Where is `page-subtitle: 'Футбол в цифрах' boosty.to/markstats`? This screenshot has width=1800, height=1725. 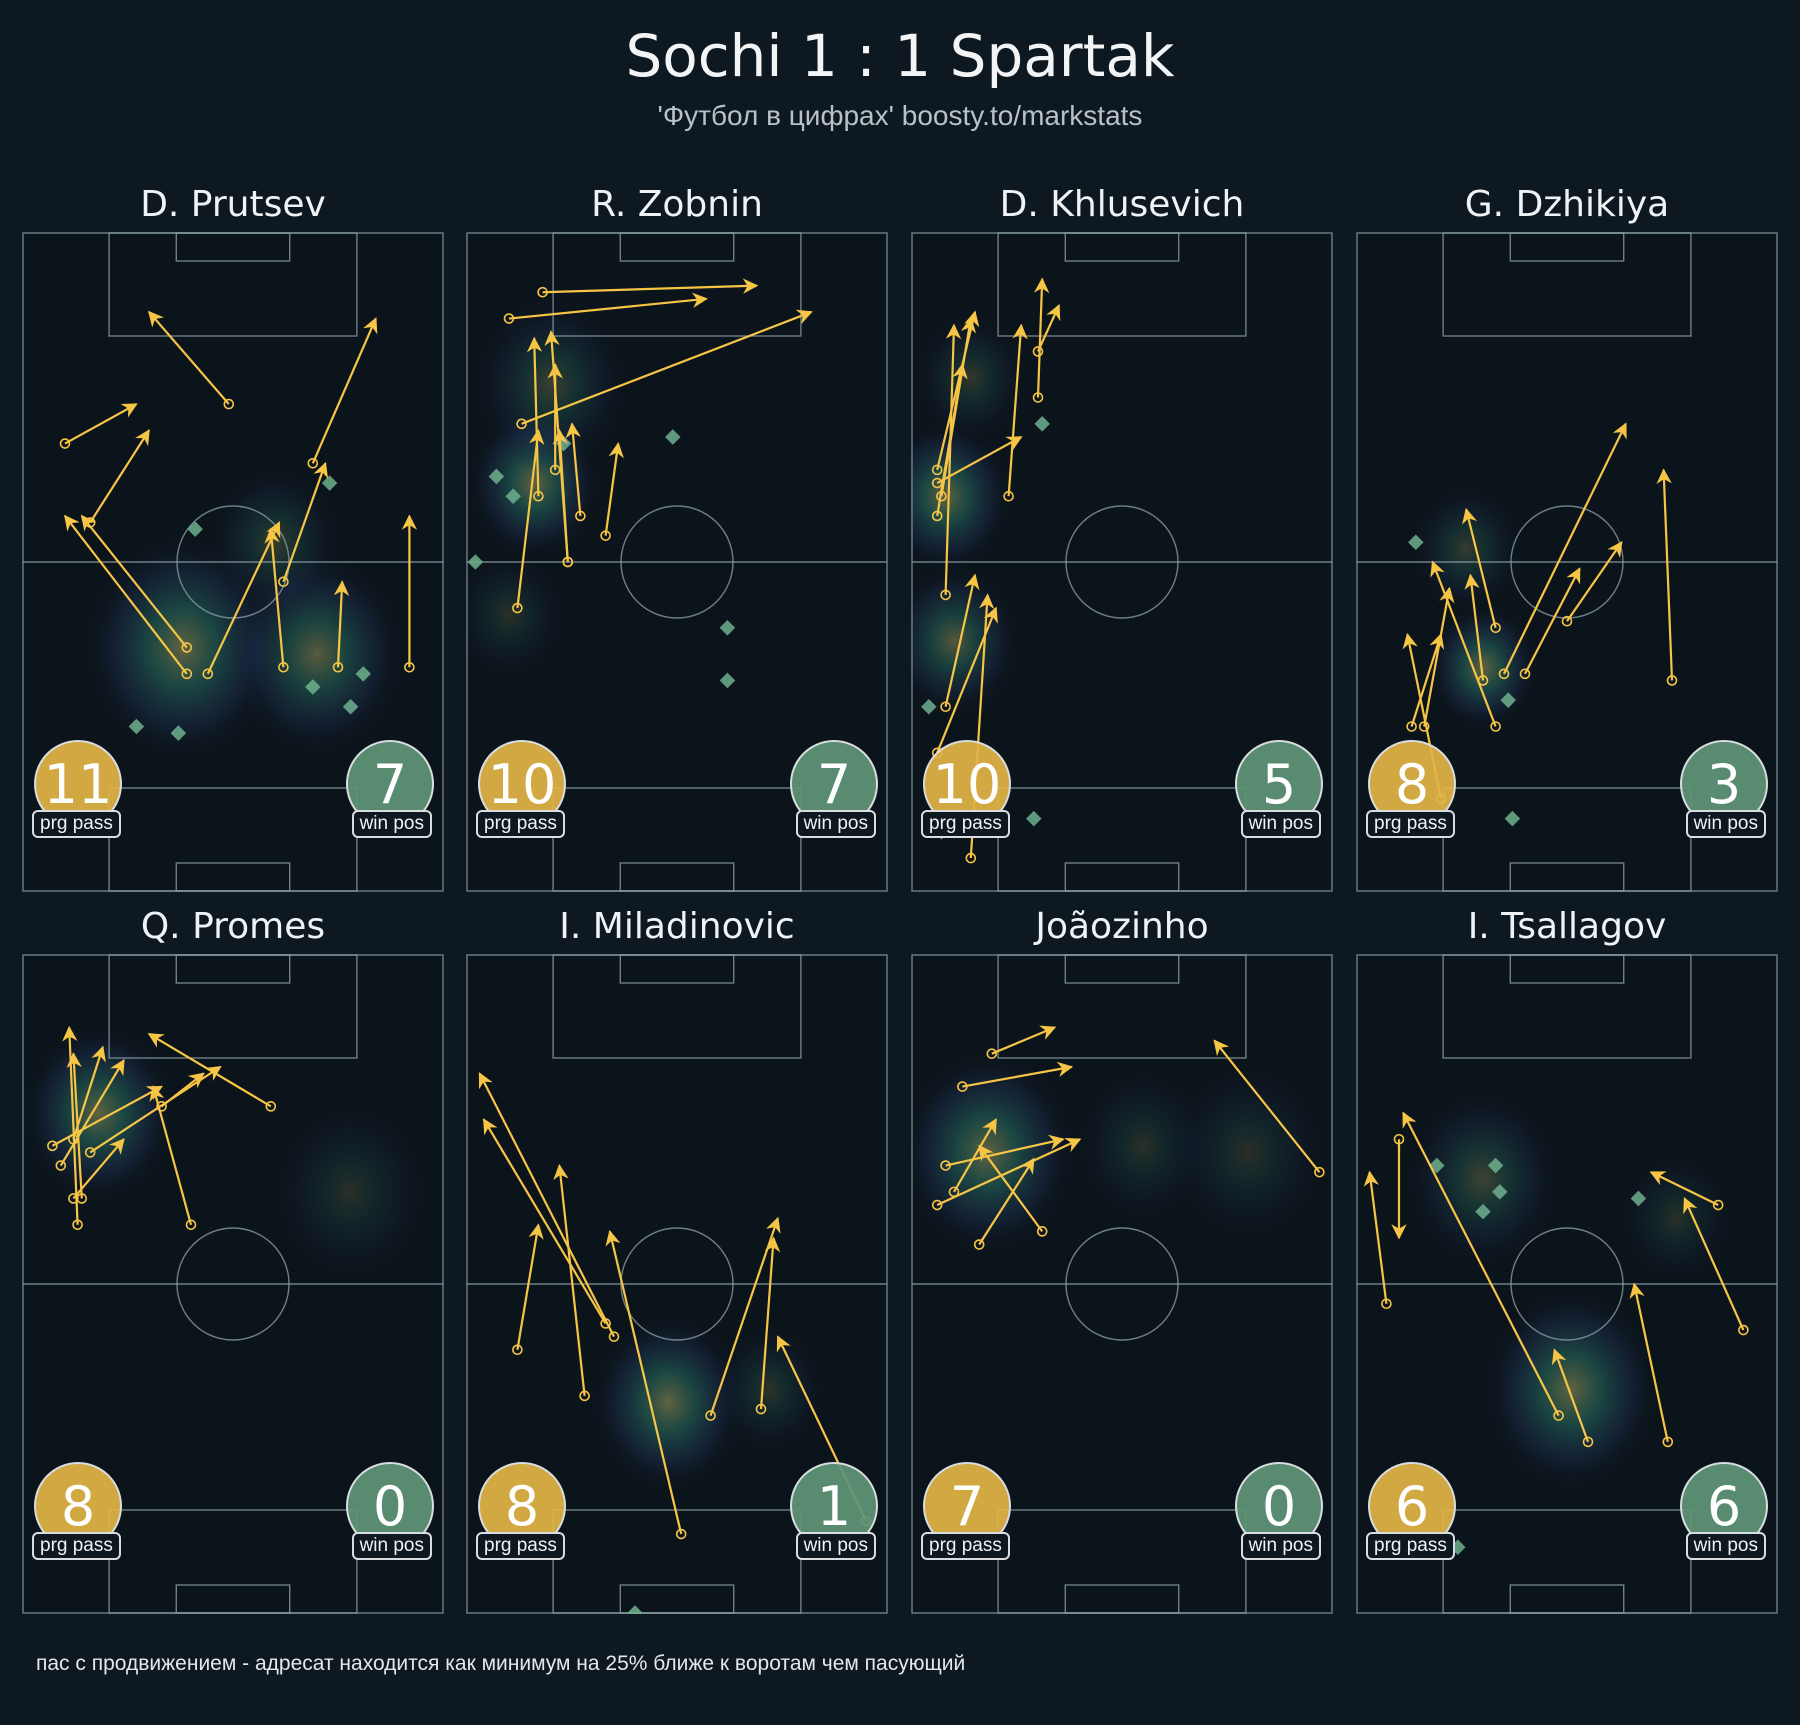 page-subtitle: 'Футбол в цифрах' boosty.to/markstats is located at coordinates (900, 115).